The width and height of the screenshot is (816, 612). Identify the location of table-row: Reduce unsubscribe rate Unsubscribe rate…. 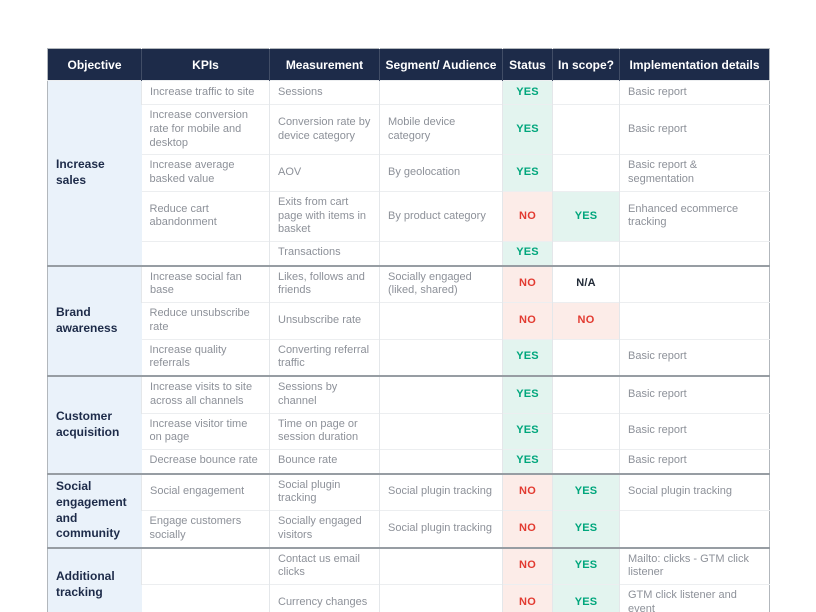
(409, 320).